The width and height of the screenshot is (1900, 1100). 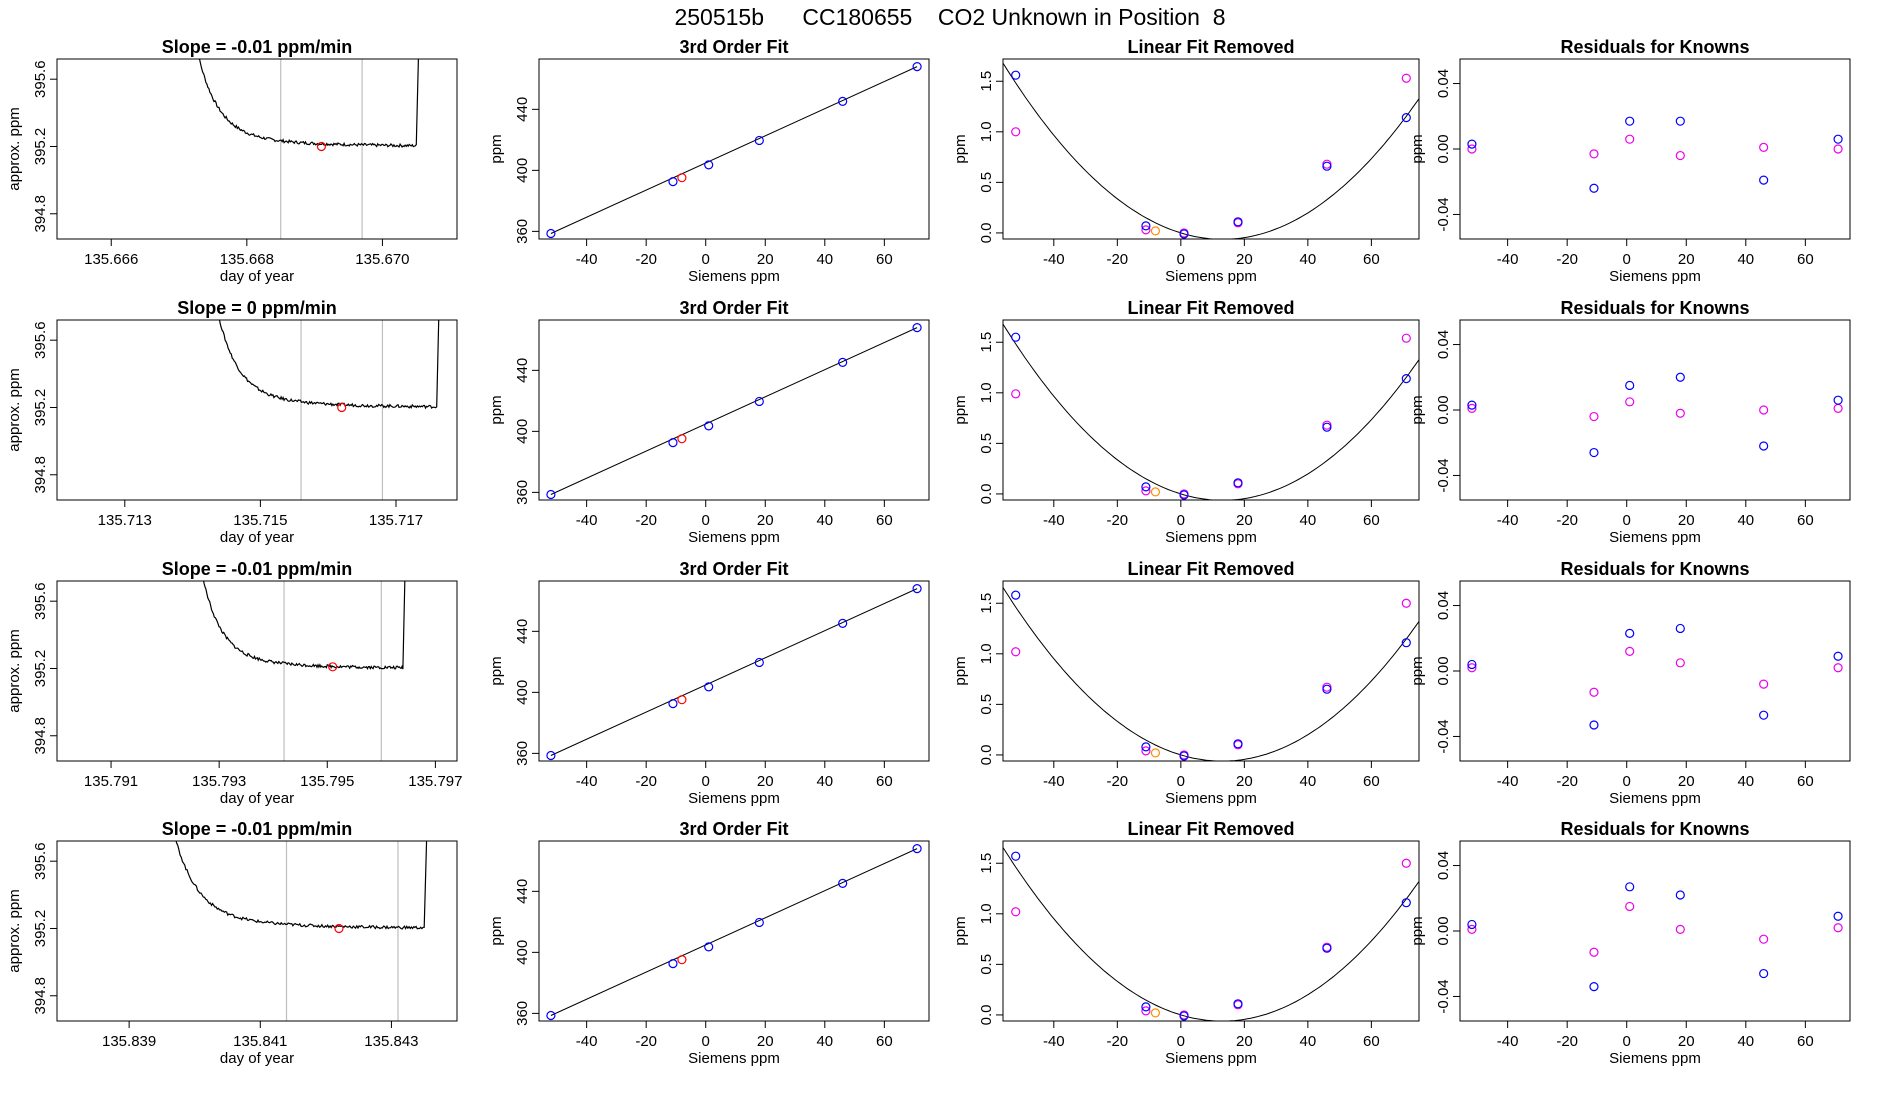 What do you see at coordinates (1764, 715) in the screenshot?
I see `known-residual` at bounding box center [1764, 715].